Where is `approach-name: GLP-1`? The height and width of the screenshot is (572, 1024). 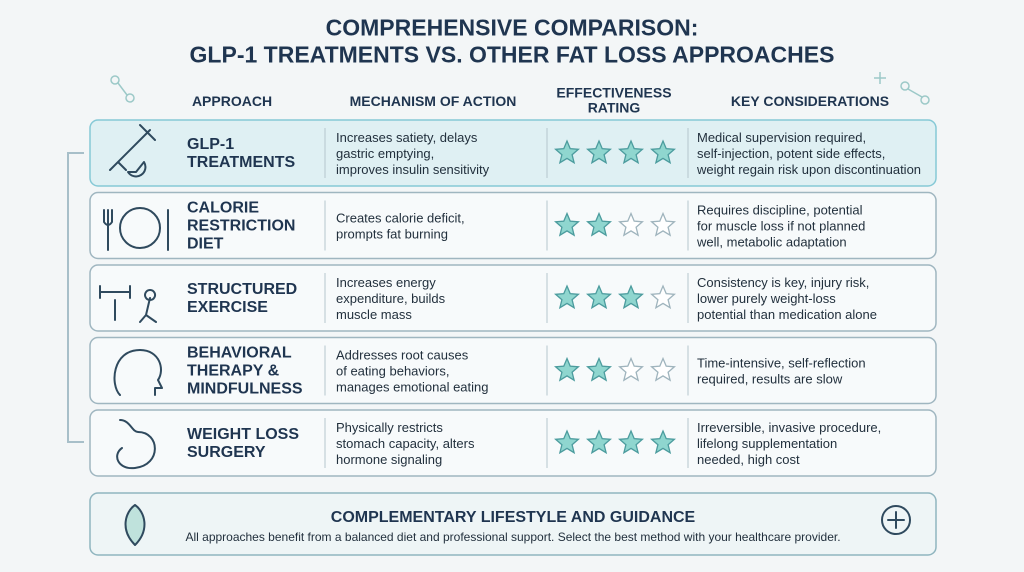 approach-name: GLP-1 is located at coordinates (210, 144).